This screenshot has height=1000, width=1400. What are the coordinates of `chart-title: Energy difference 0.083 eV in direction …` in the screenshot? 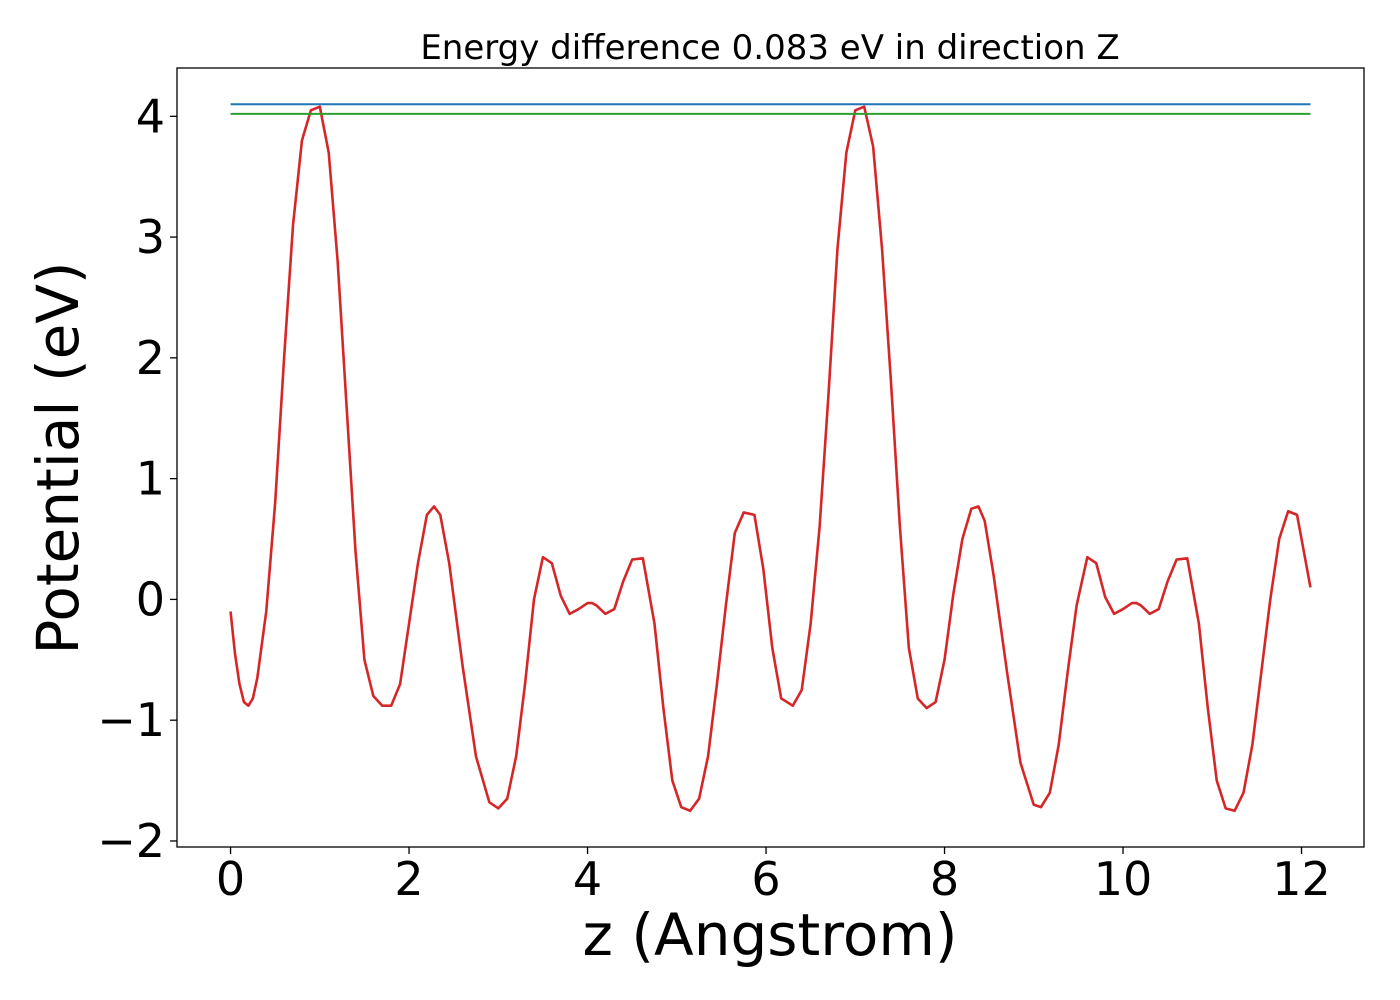 It's located at (769, 48).